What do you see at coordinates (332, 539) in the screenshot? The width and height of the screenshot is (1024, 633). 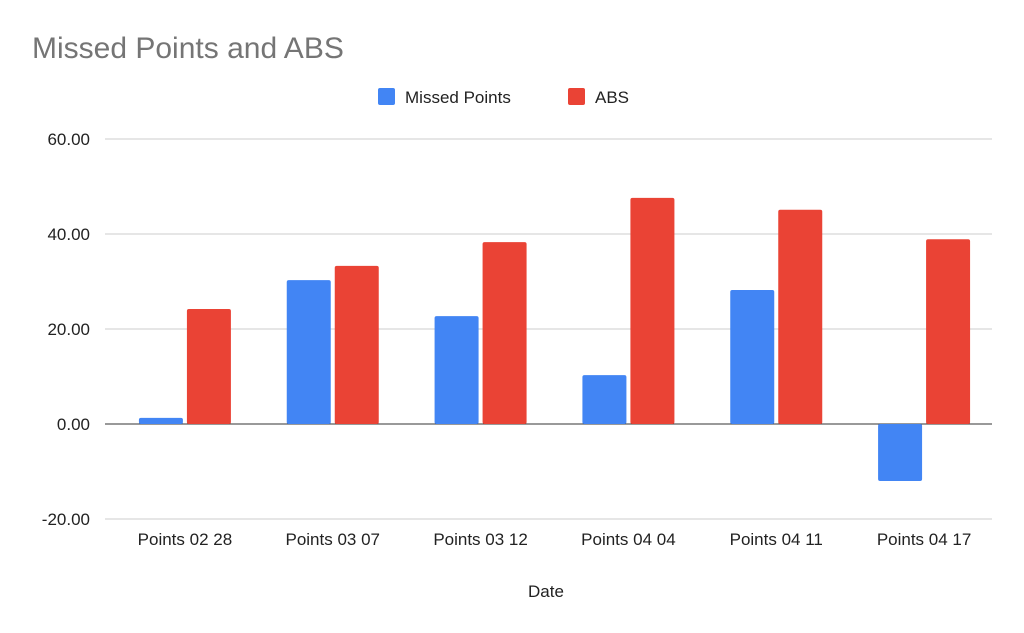 I see `x-tick-label: Points 03 07` at bounding box center [332, 539].